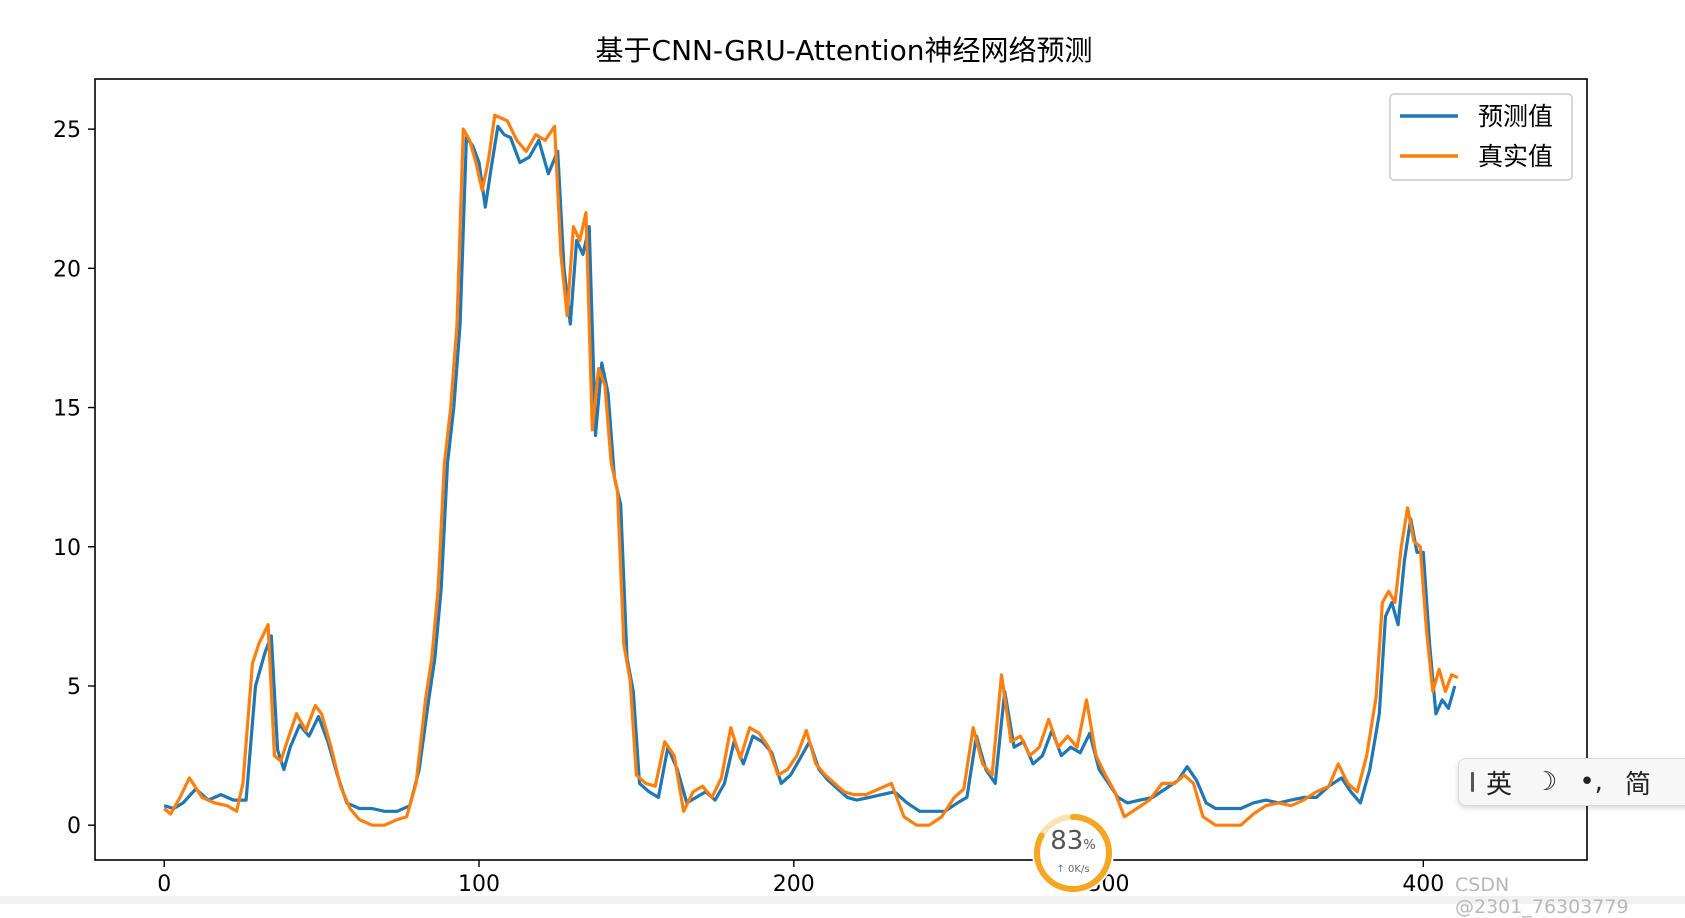 The width and height of the screenshot is (1685, 918). What do you see at coordinates (67, 548) in the screenshot?
I see `y-tick-label: 10` at bounding box center [67, 548].